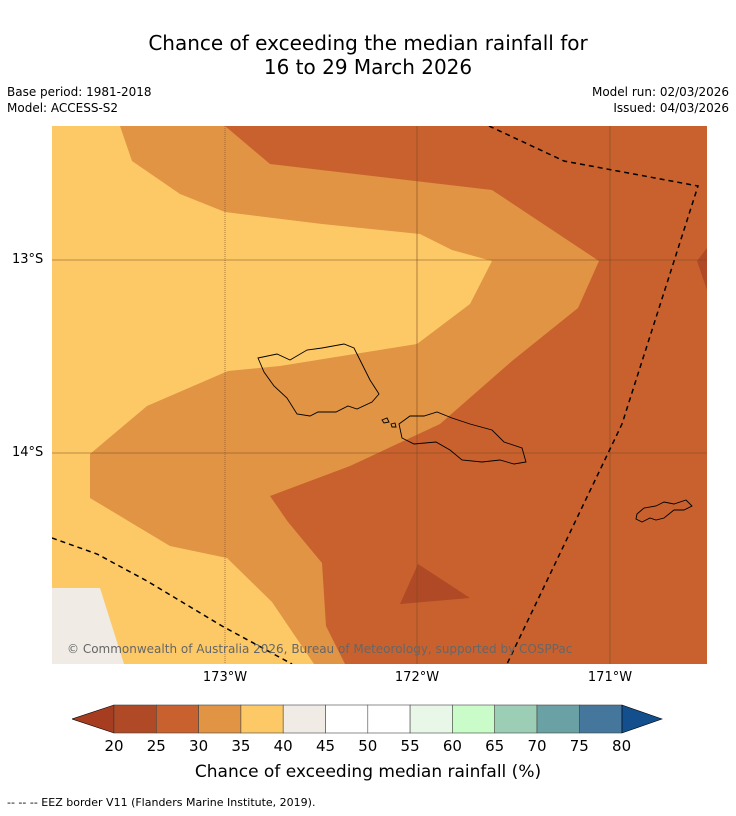 This screenshot has height=816, width=736. I want to click on lon-label-171w: 171°W, so click(610, 677).